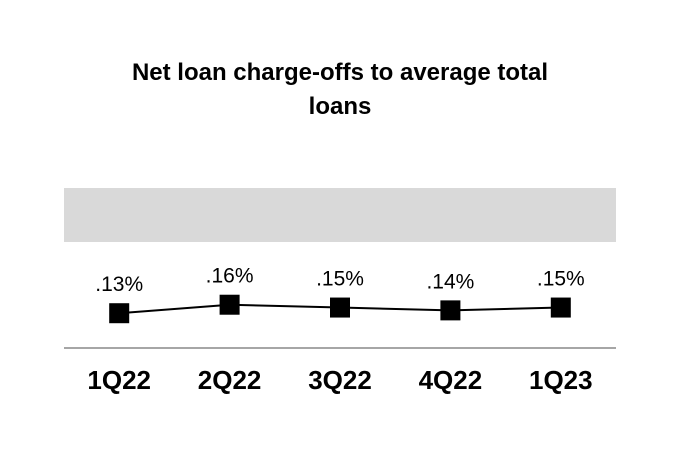 The width and height of the screenshot is (680, 460). What do you see at coordinates (340, 380) in the screenshot?
I see `x-axis-tick-label: 3Q22` at bounding box center [340, 380].